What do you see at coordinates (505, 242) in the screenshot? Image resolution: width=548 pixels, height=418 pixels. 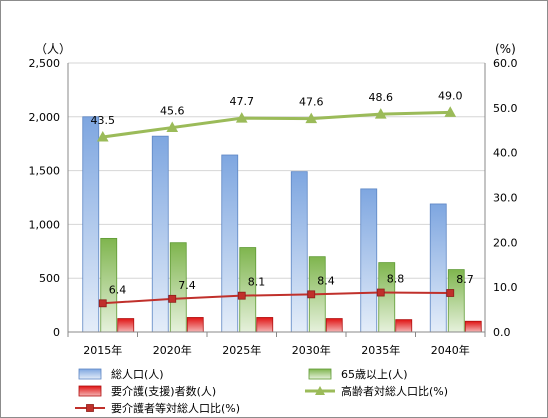 I see `right-tick-label: 20.0` at bounding box center [505, 242].